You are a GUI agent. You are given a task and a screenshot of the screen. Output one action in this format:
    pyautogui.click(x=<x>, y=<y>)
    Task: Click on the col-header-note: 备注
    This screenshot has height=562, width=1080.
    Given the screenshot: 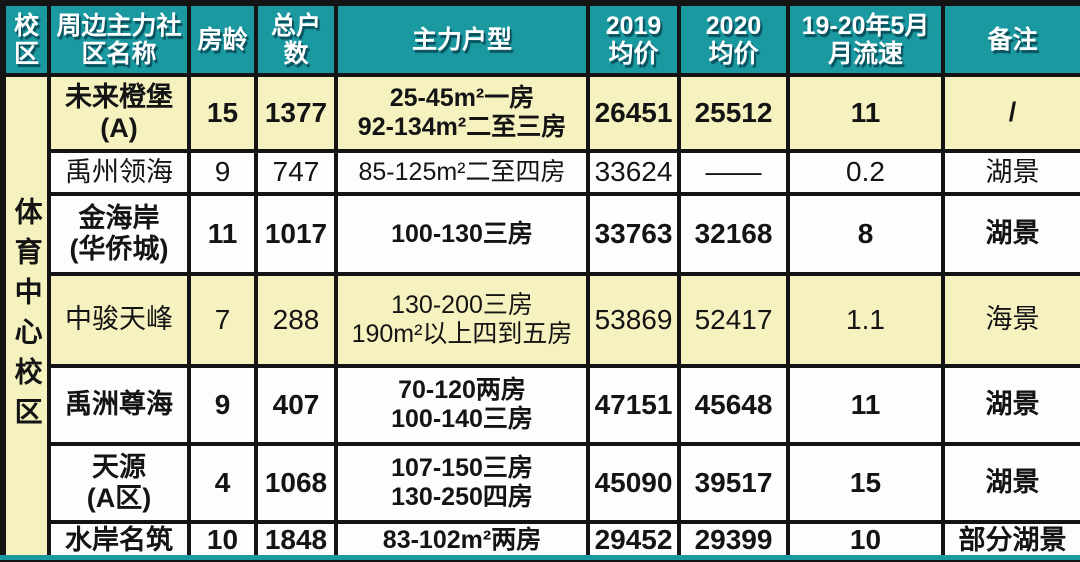 What is the action you would take?
    pyautogui.click(x=1010, y=39)
    